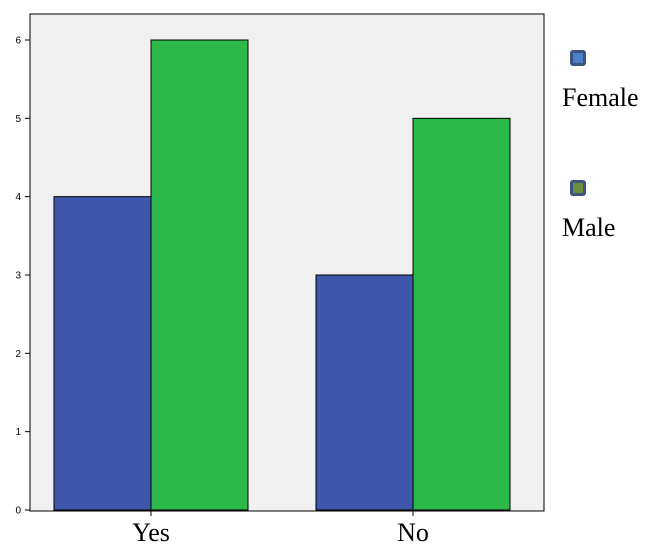  Describe the element at coordinates (18, 432) in the screenshot. I see `y-tick-label: 1` at that location.